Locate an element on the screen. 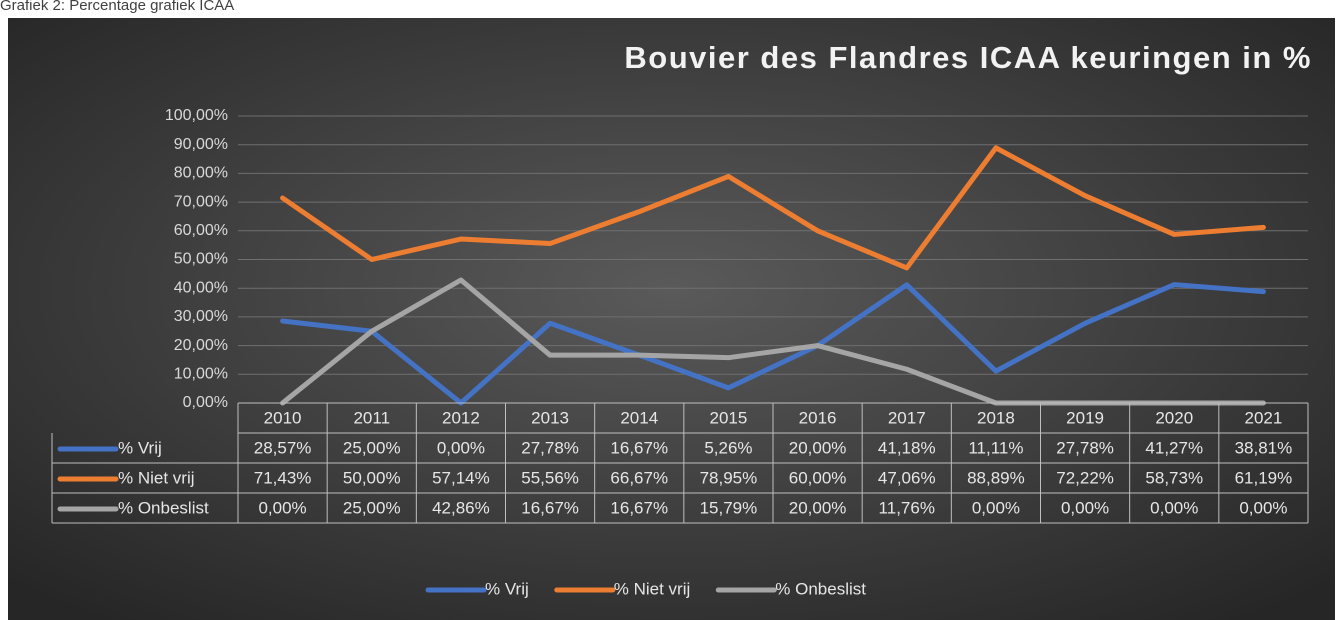 The height and width of the screenshot is (620, 1343). y-tick-label: 40,00% is located at coordinates (201, 287).